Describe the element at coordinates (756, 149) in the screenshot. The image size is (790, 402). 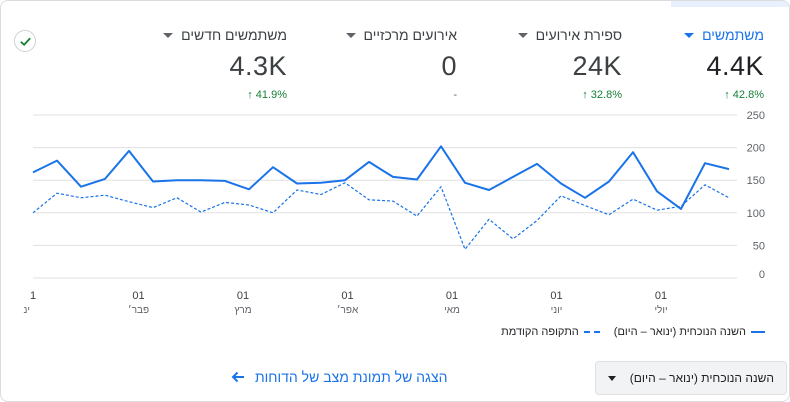
I see `y-tick-label: 200` at that location.